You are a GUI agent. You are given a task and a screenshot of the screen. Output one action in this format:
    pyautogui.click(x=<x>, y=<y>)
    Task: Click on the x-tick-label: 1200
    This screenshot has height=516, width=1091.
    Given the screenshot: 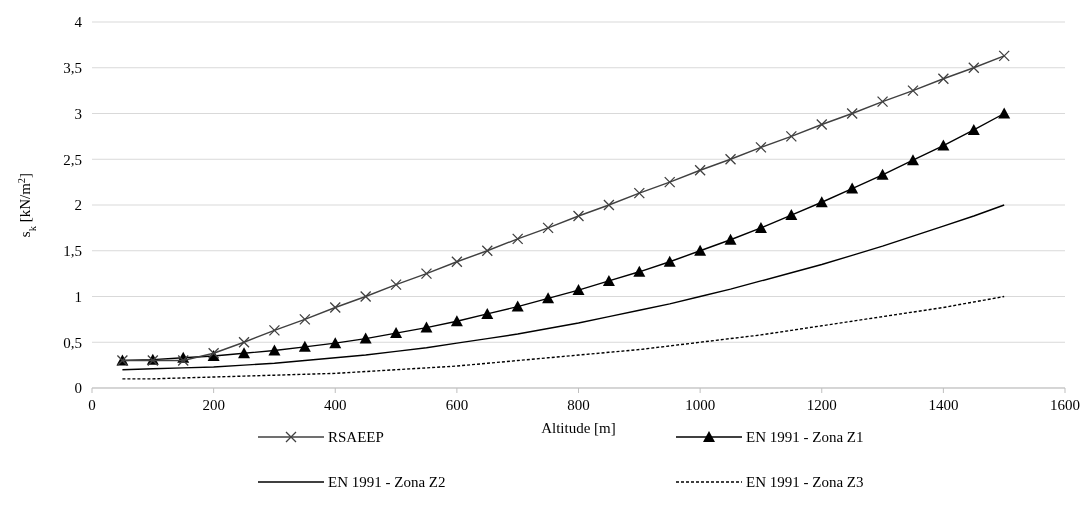 What is the action you would take?
    pyautogui.click(x=821, y=405)
    